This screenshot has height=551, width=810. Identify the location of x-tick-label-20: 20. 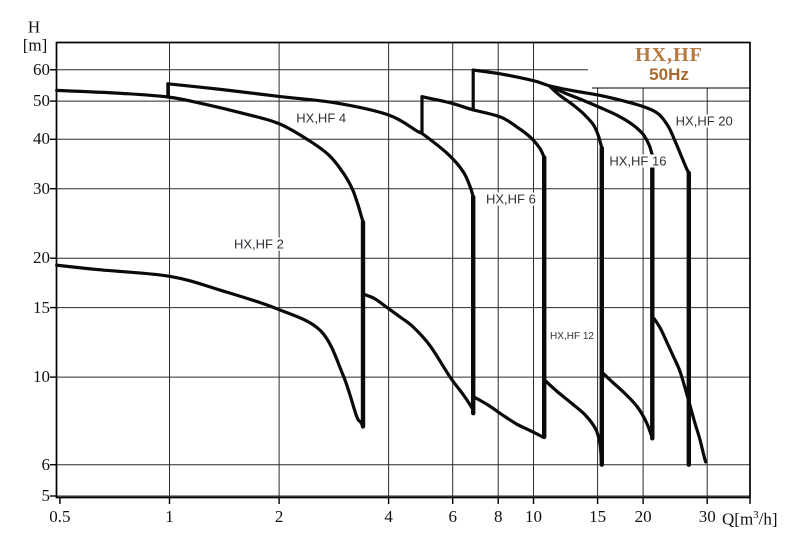
(643, 516).